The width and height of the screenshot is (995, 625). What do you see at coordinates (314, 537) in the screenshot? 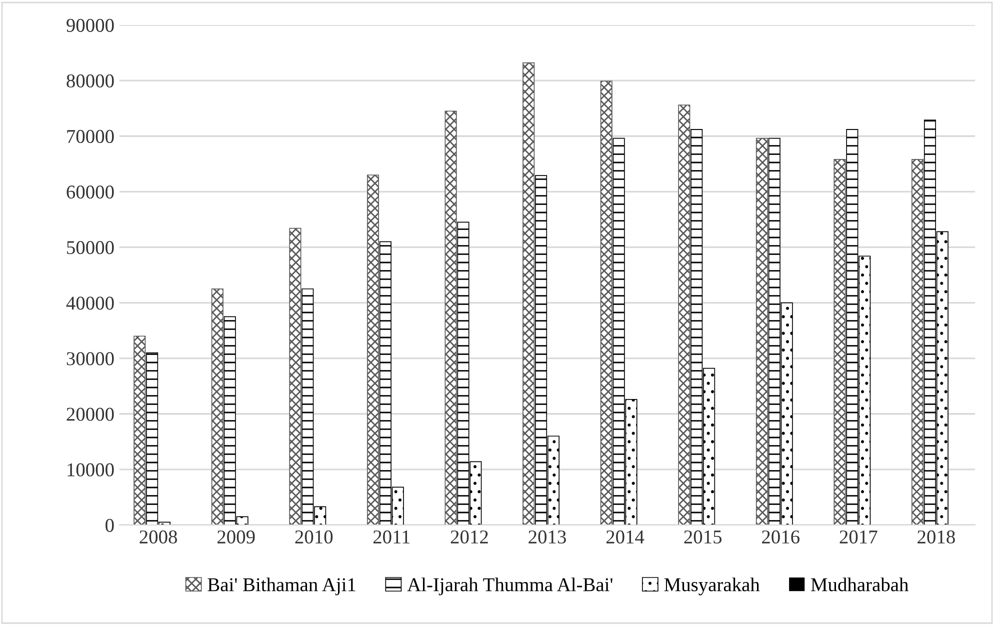
I see `x-tick-label: 2010` at bounding box center [314, 537].